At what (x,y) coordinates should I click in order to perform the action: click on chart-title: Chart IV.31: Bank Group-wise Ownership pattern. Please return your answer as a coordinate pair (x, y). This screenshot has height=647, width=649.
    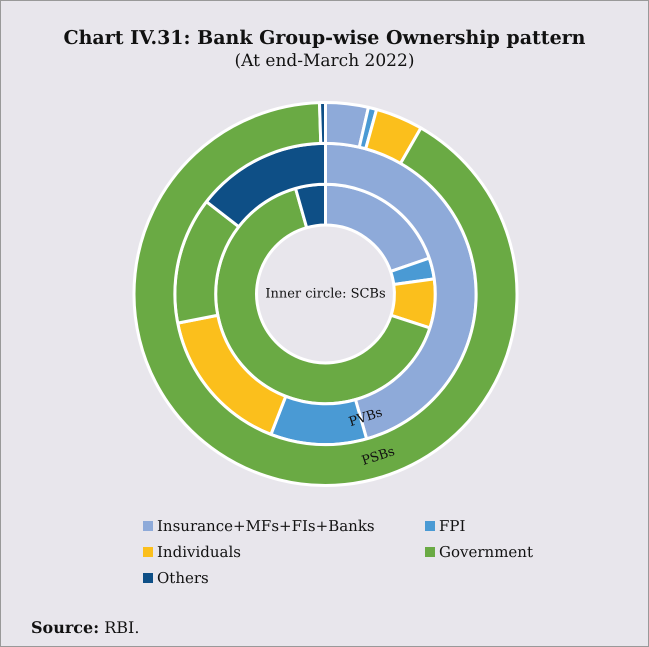
    Looking at the image, I should click on (324, 38).